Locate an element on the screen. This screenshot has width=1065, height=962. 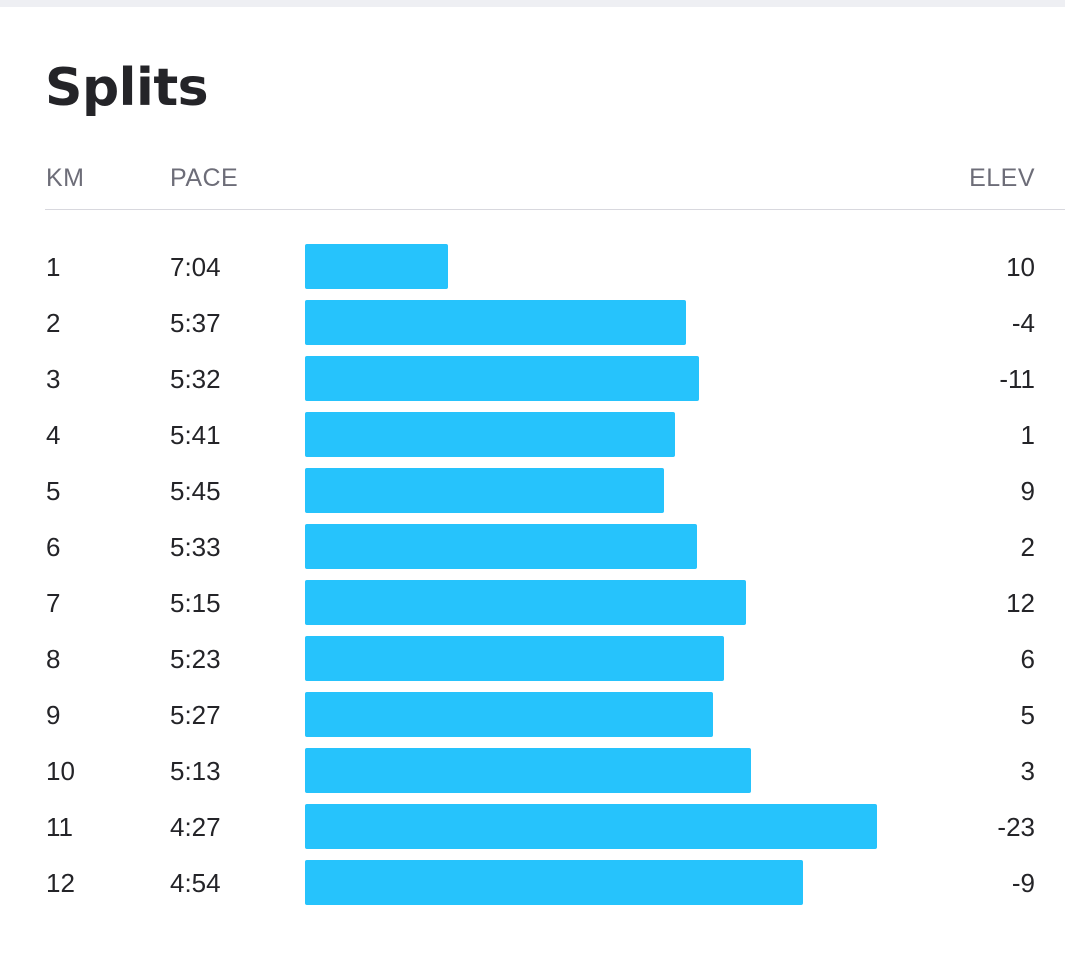
split-row: 2 5:37 -4 is located at coordinates (532, 328).